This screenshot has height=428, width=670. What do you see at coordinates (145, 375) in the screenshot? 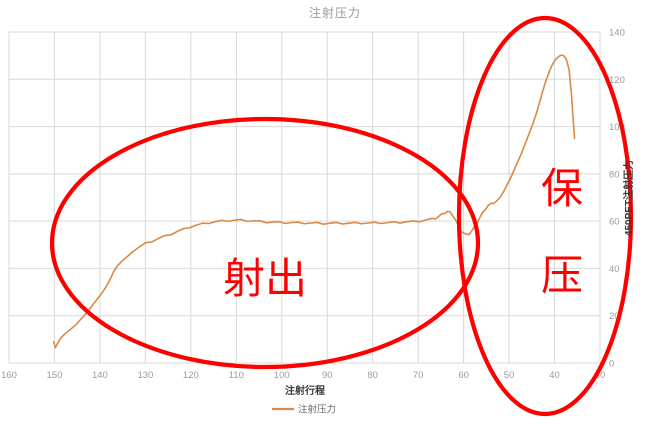
I see `x-axis-tick: 130` at bounding box center [145, 375].